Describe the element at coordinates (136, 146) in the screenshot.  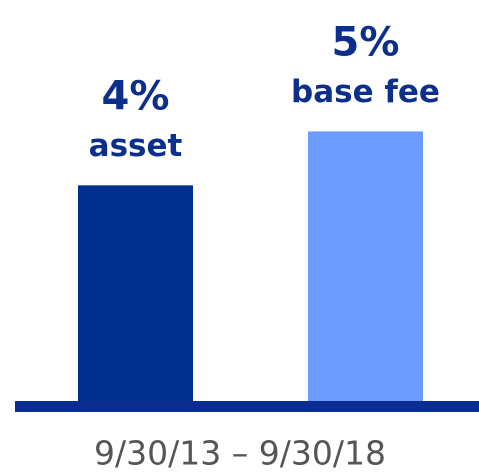
I see `category-label: asset` at that location.